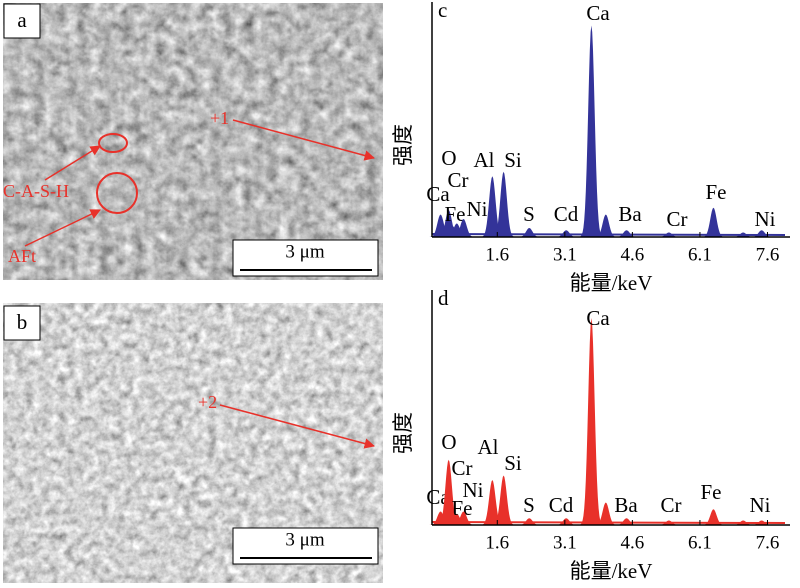 Image resolution: width=800 pixels, height=588 pixels. Describe the element at coordinates (22, 256) in the screenshot. I see `annotation: AFt` at that location.